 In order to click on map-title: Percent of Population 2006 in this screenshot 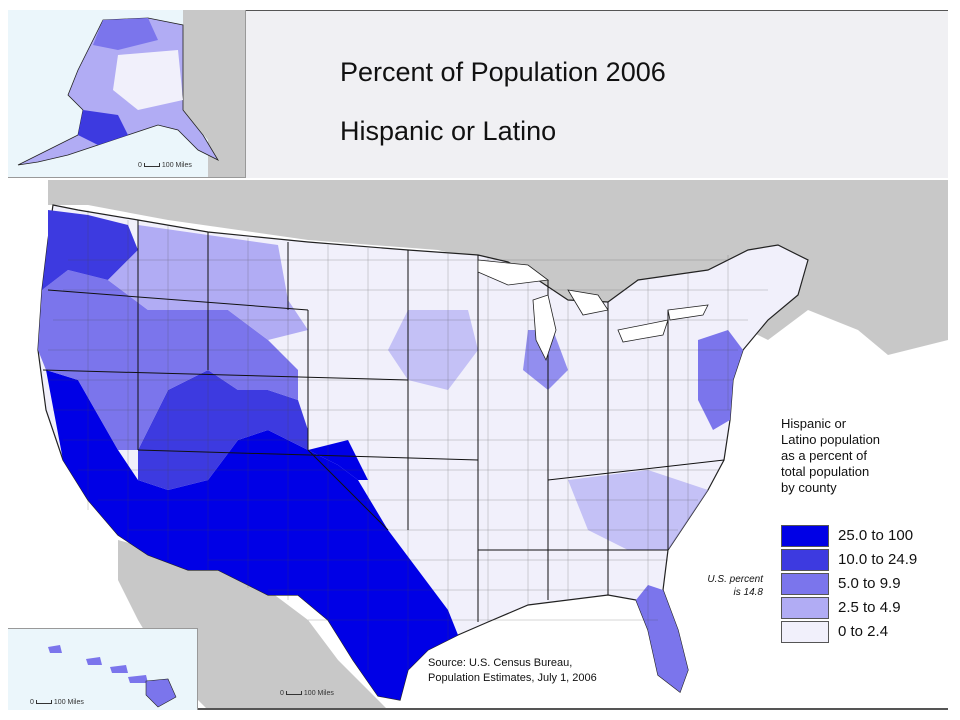, I will do `click(503, 72)`.